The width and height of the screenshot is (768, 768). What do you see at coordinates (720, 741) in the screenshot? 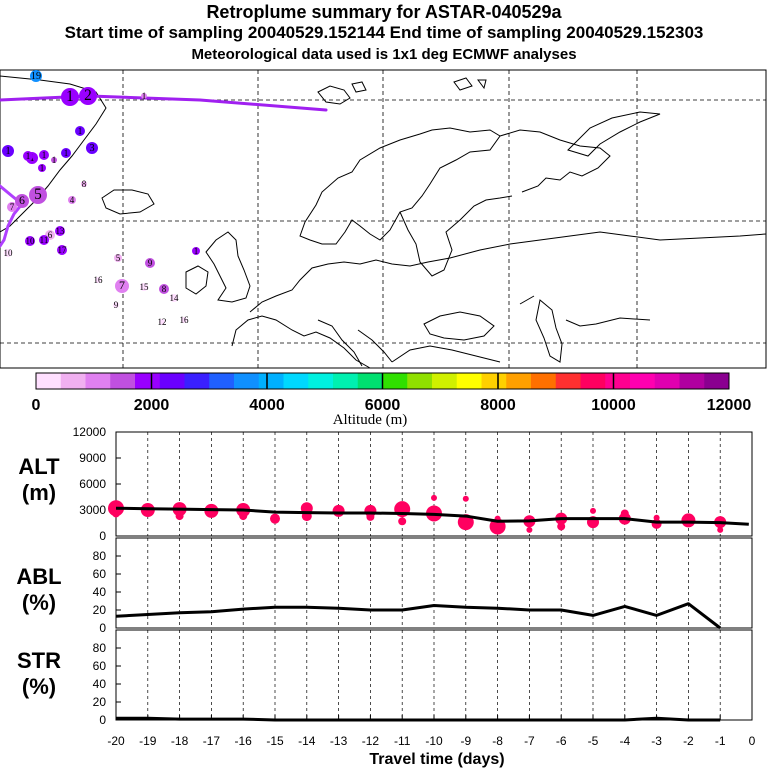
I see `xtick-label: -1` at bounding box center [720, 741].